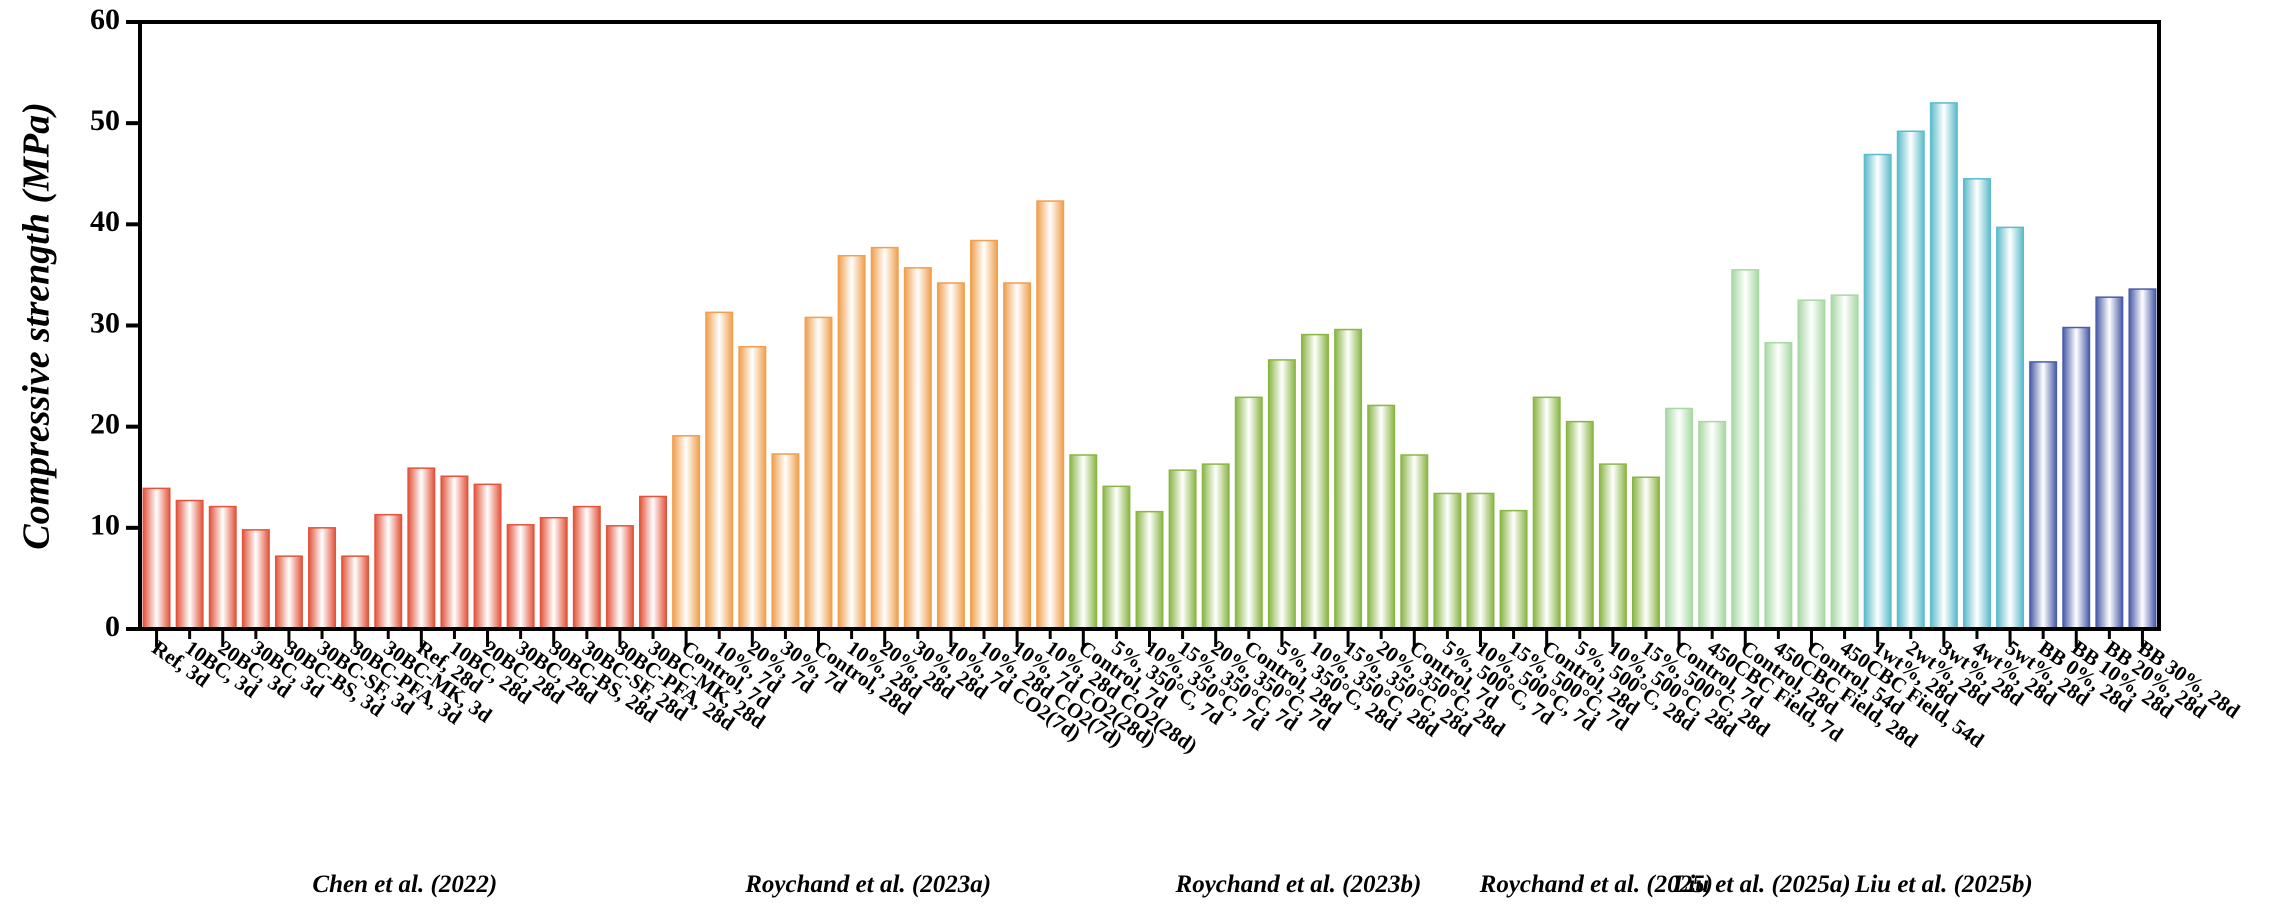  I want to click on group-label: Roychand et al. (2025), so click(1596, 884).